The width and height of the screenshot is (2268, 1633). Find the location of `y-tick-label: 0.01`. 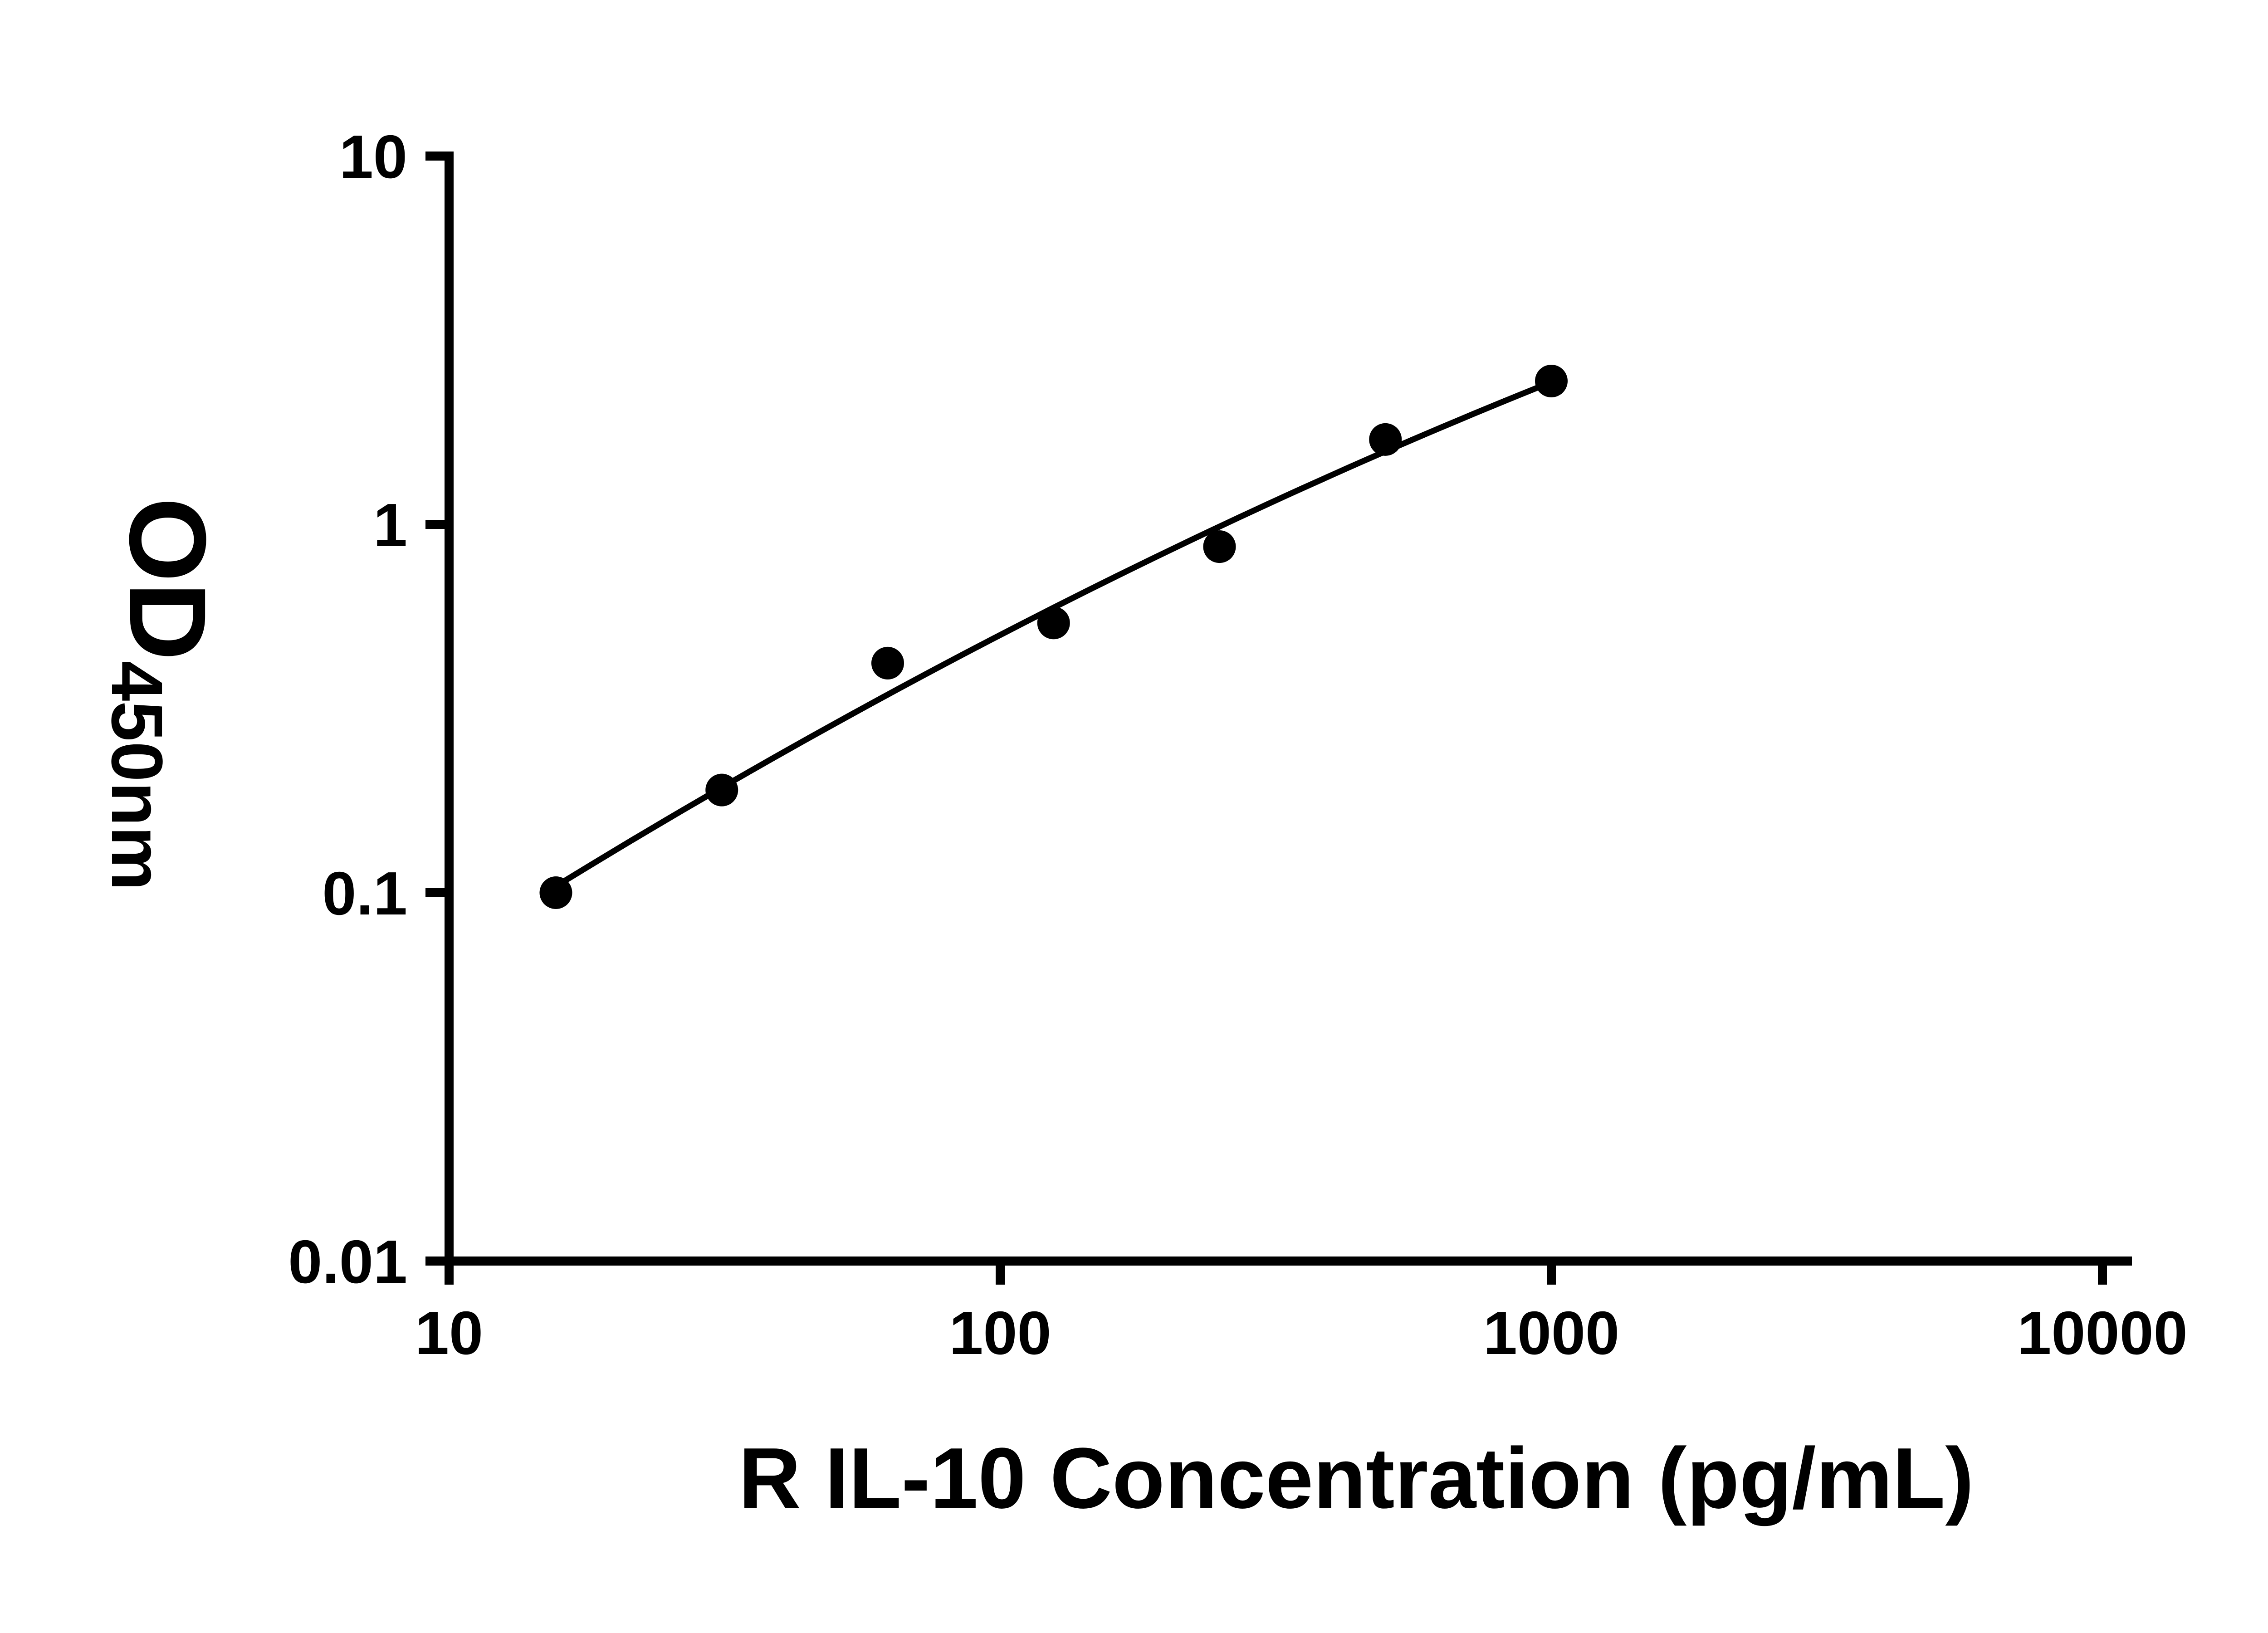

y-tick-label: 0.01 is located at coordinates (347, 1261).